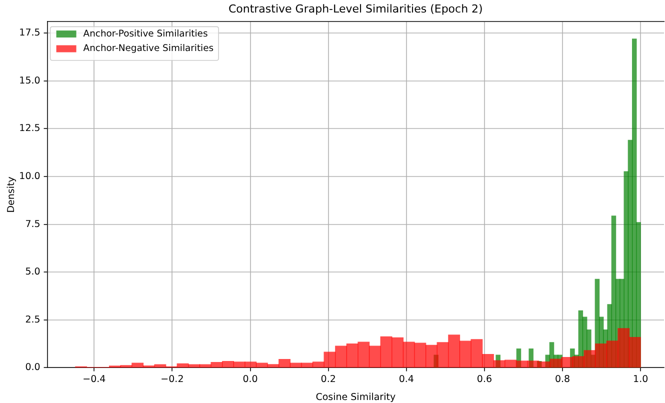 This screenshot has width=665, height=403. I want to click on x-tick-label: 1.0, so click(640, 379).